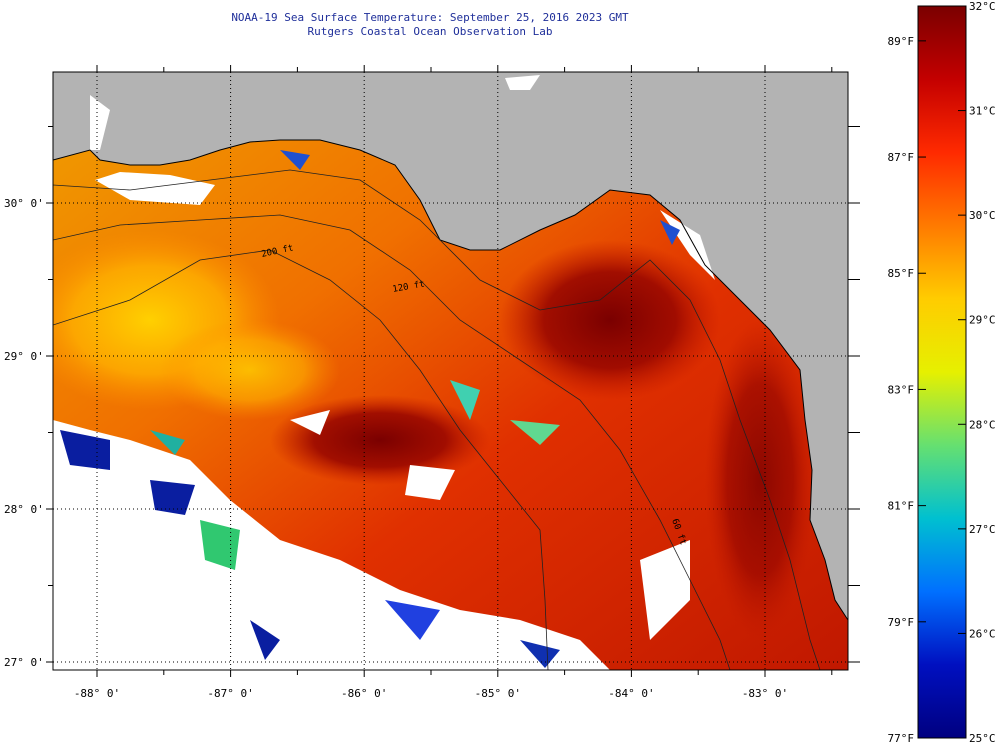 This screenshot has height=754, width=1000. Describe the element at coordinates (24, 203) in the screenshot. I see `latitude-label: 30° 0'` at that location.